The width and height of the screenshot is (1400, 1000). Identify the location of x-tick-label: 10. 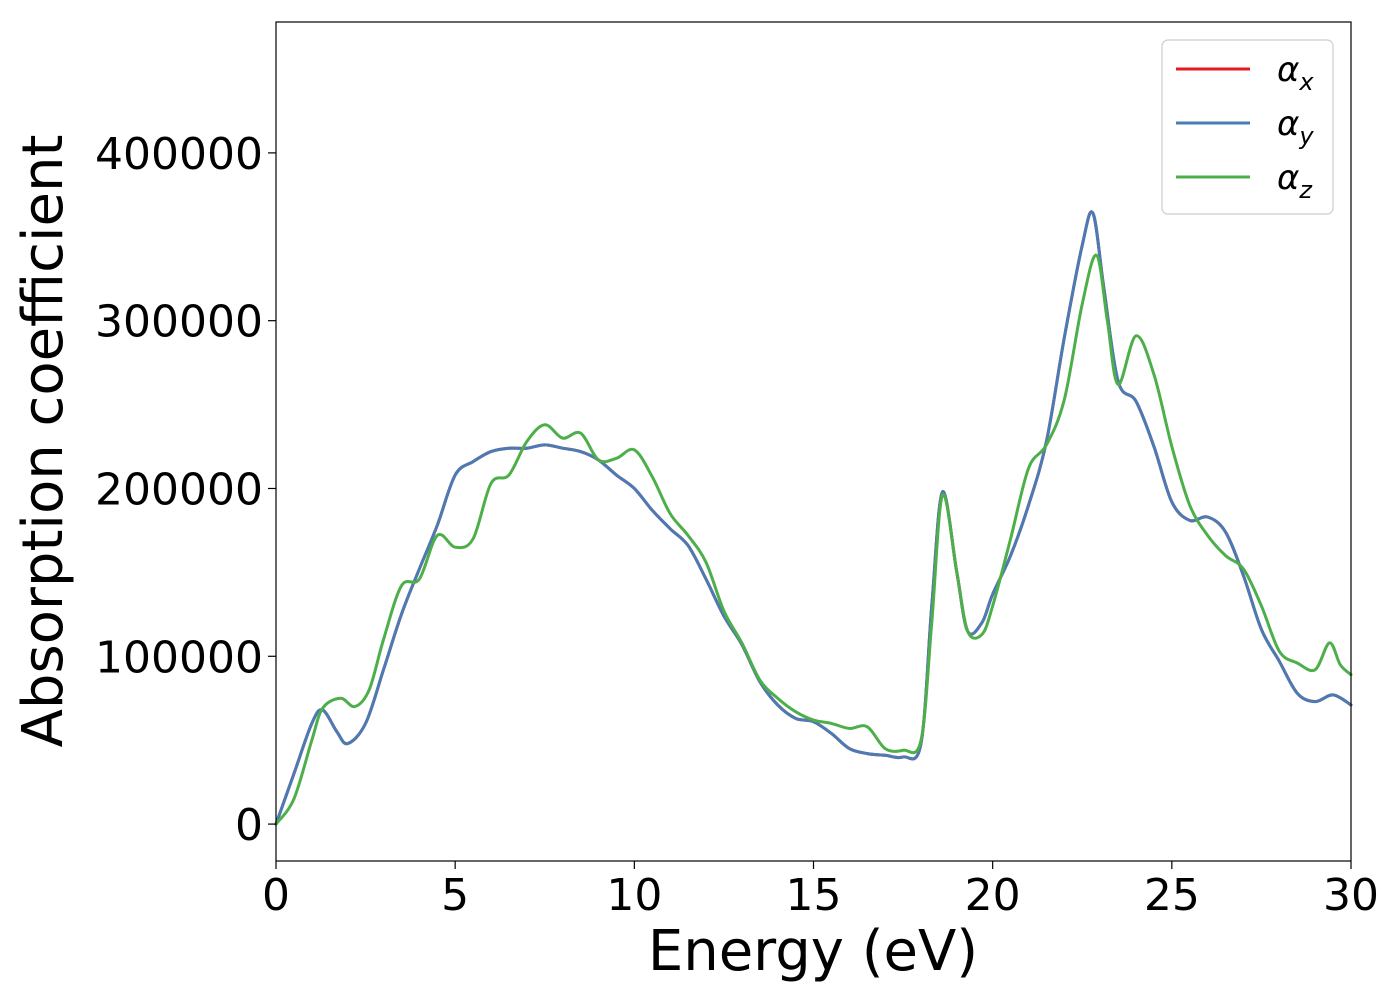
(634, 895).